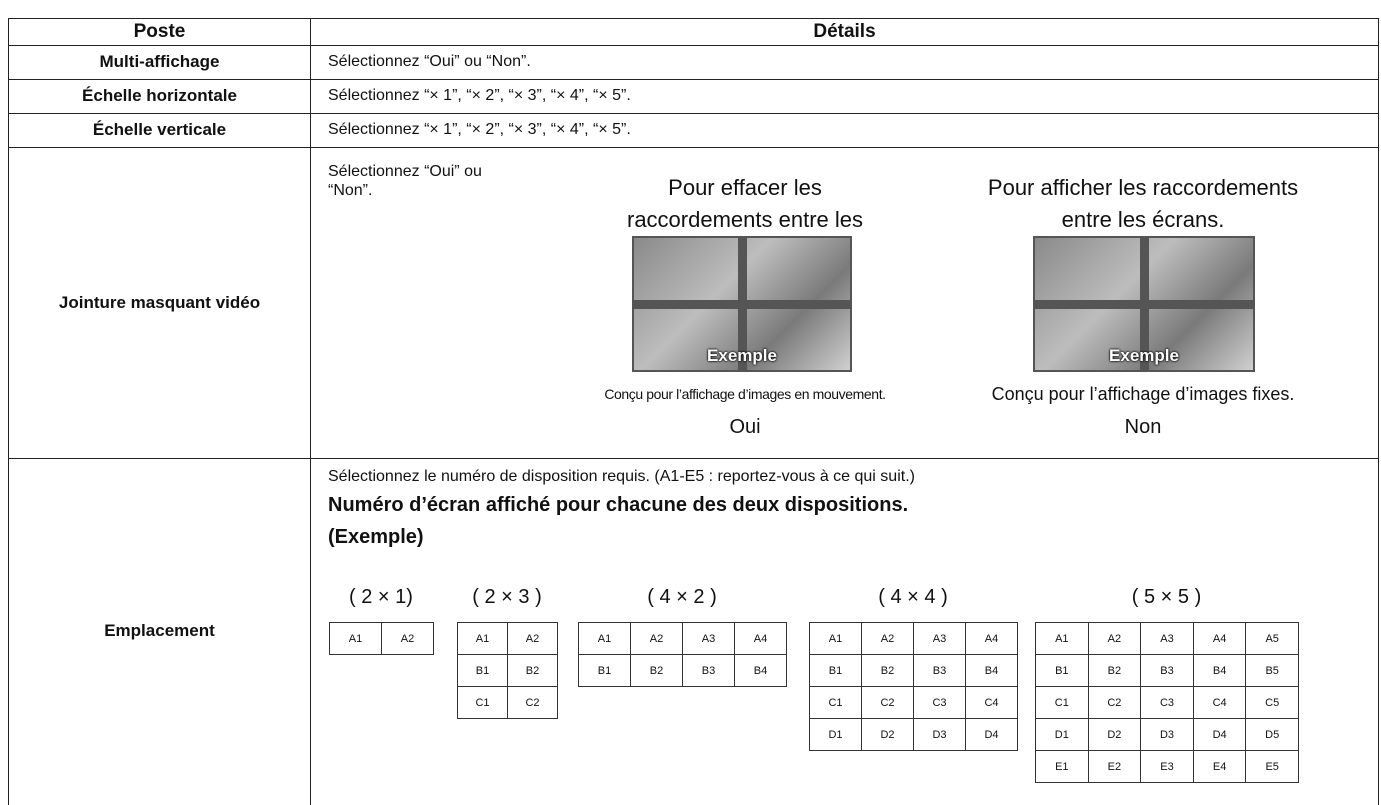 This screenshot has height=805, width=1381. I want to click on heading: (Exemple), so click(376, 537).